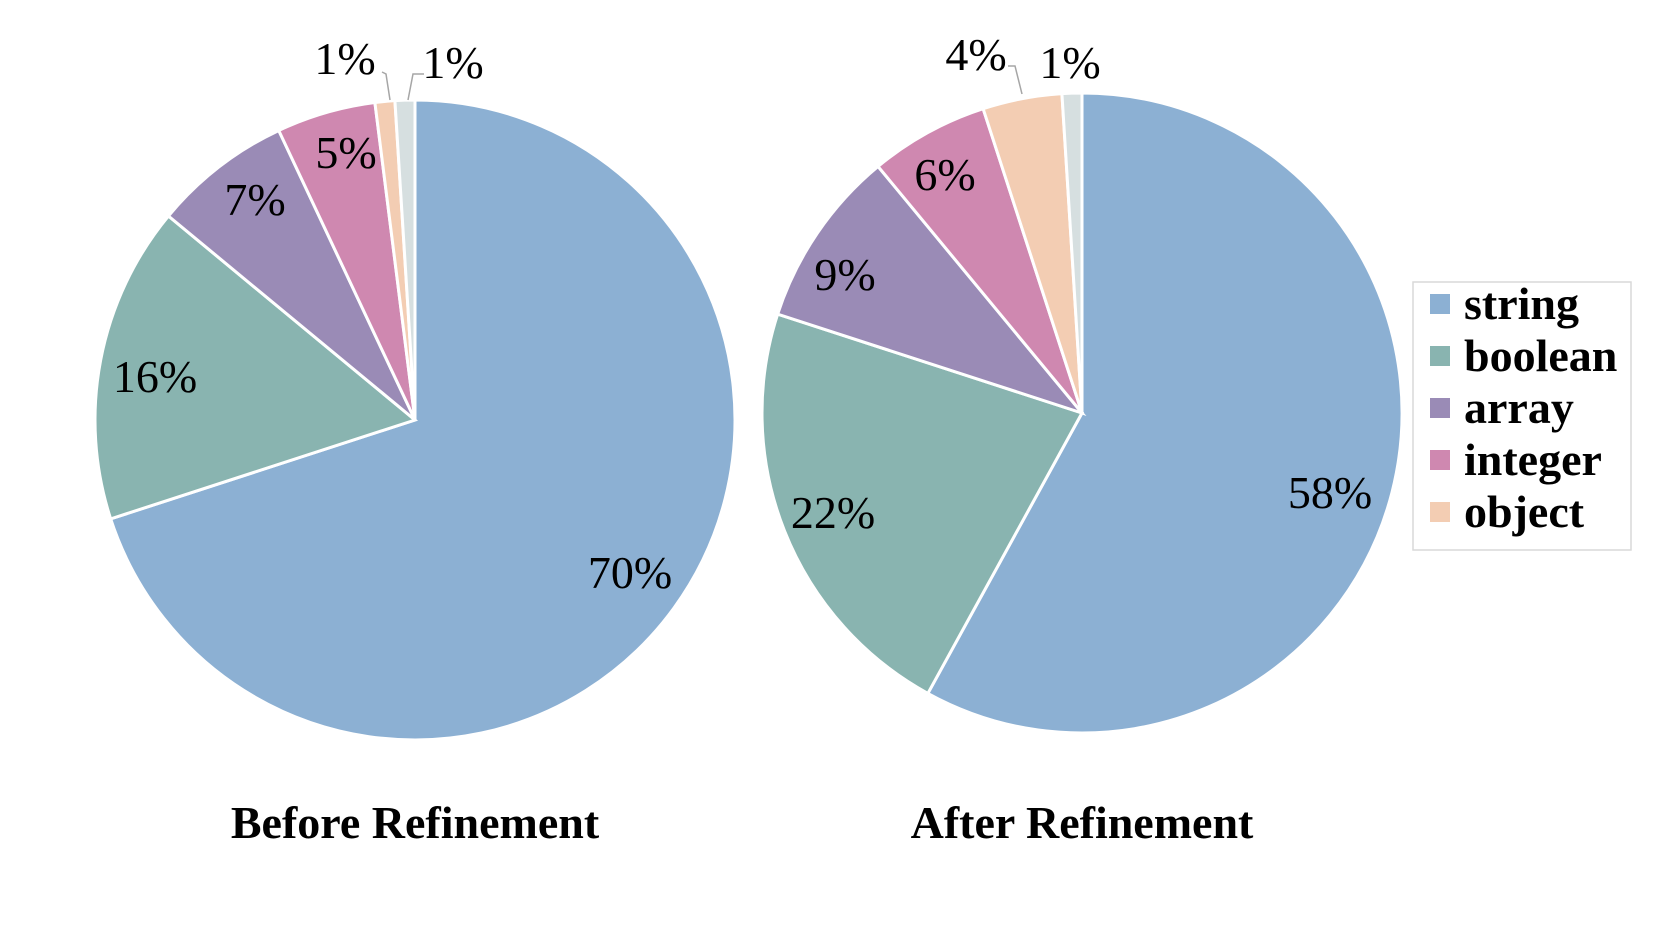  What do you see at coordinates (922, 504) in the screenshot?
I see `pie-slice-after-boolean` at bounding box center [922, 504].